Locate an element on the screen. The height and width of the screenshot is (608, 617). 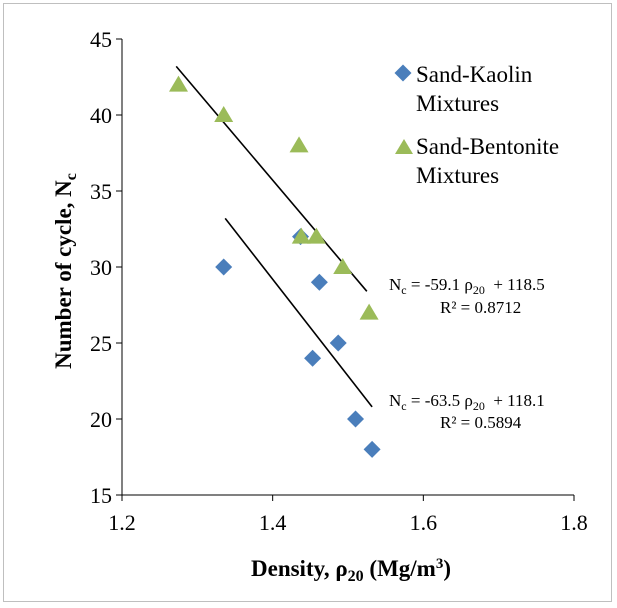
y-tick-label: 45 is located at coordinates (101, 39).